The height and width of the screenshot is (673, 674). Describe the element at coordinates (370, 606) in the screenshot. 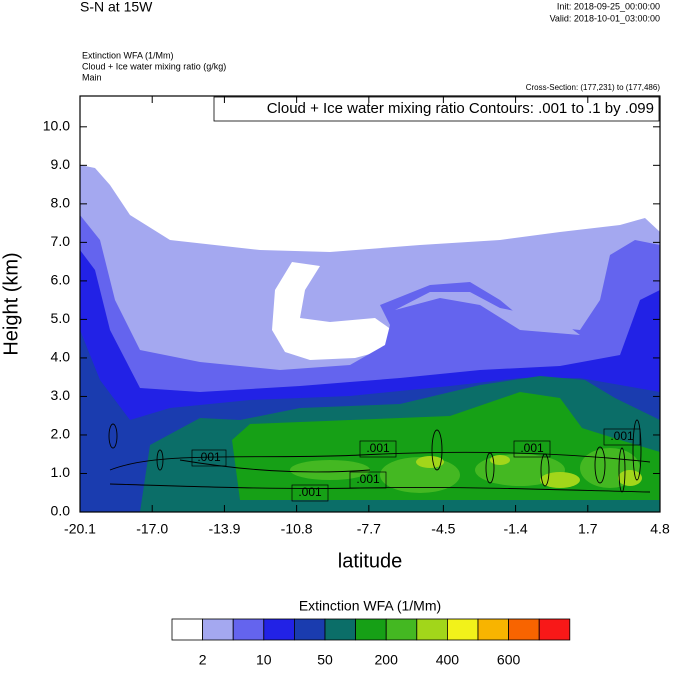

I see `colorbar-title: Extinction WFA (1/Mm)` at that location.